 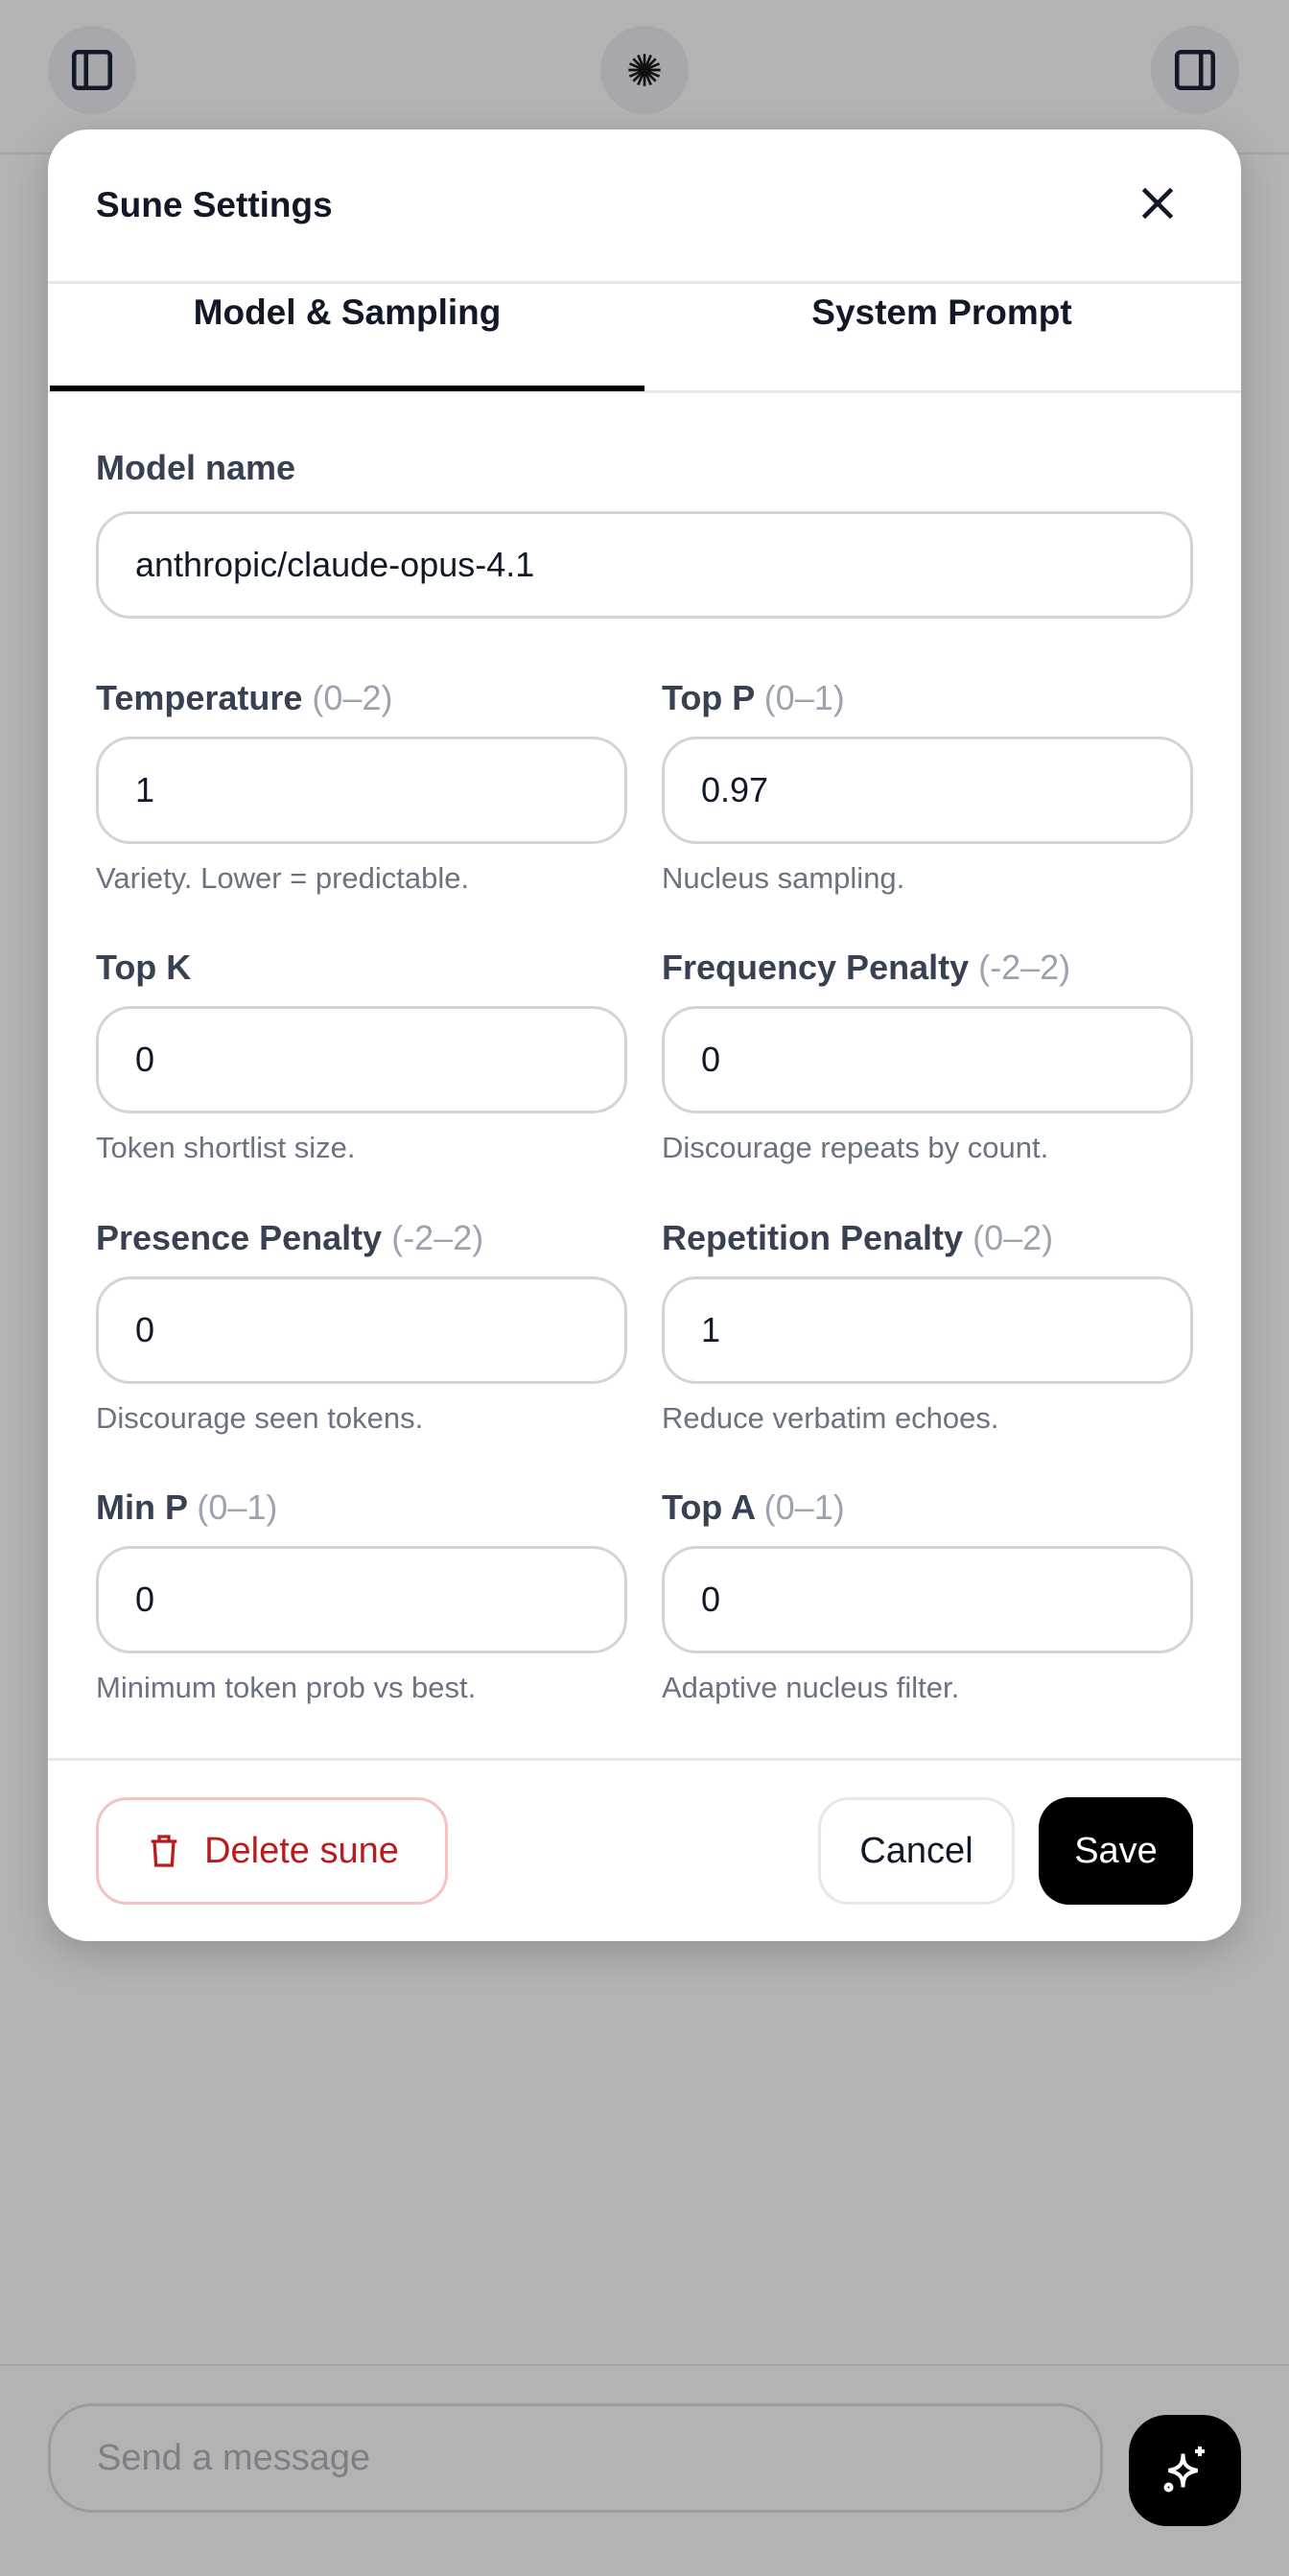 I want to click on top-k-help: Token shortlist size., so click(x=226, y=1147).